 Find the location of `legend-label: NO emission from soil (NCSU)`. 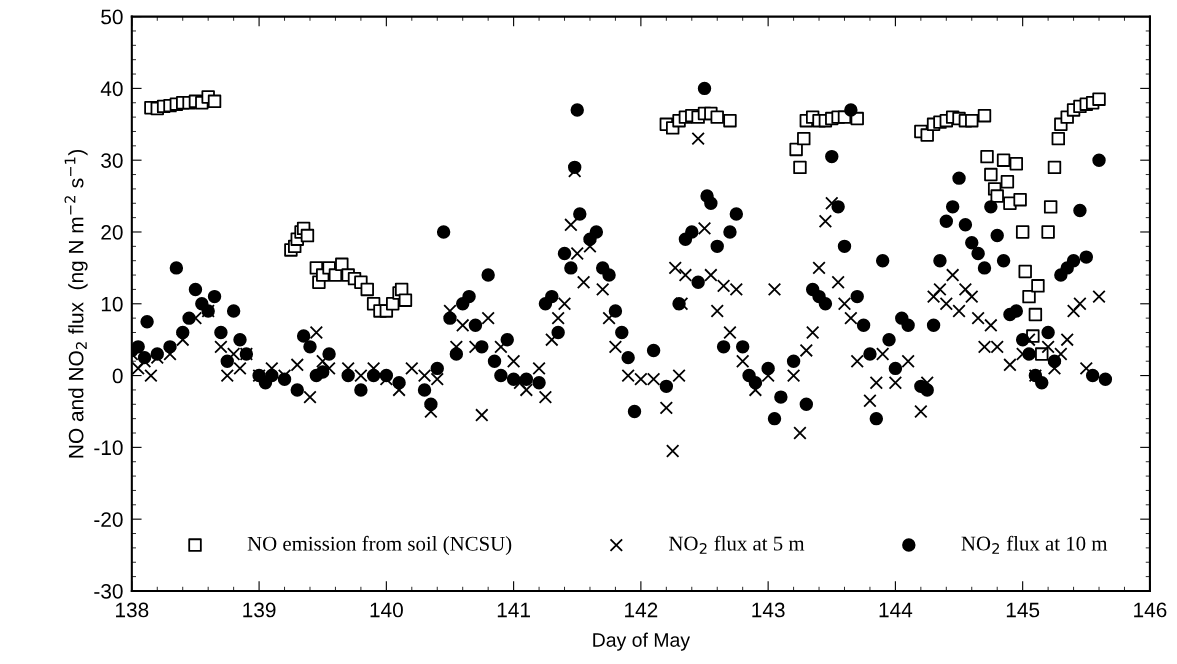

legend-label: NO emission from soil (NCSU) is located at coordinates (379, 545).